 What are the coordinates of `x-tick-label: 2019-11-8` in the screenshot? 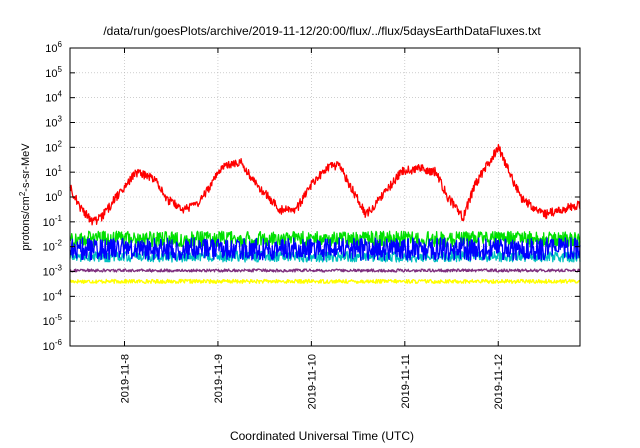 It's located at (126, 378).